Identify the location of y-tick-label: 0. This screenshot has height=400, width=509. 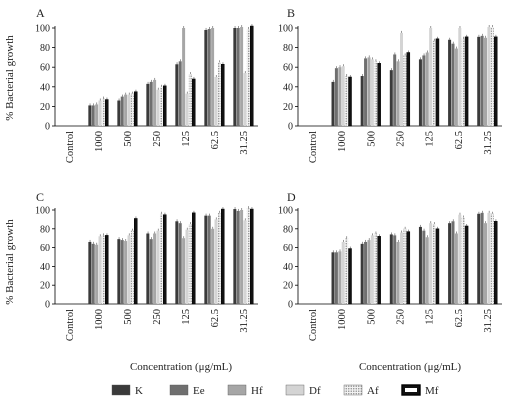
(290, 127).